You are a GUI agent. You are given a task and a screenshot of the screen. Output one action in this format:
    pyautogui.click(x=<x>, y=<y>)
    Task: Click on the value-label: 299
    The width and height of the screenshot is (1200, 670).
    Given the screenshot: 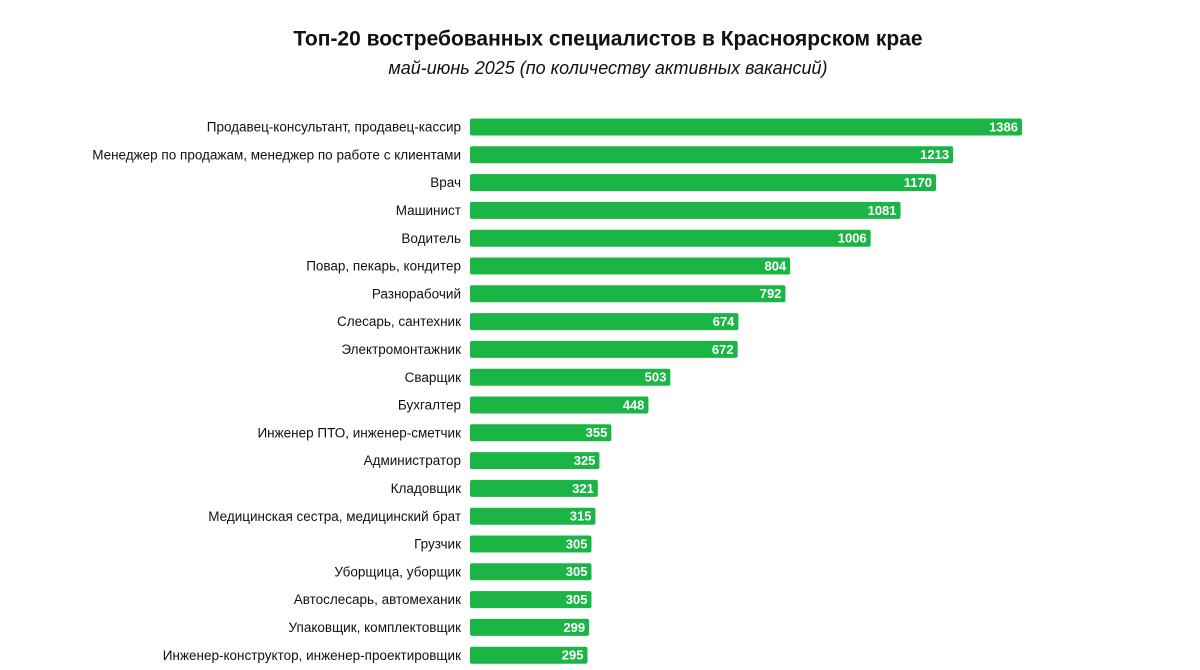 What is the action you would take?
    pyautogui.click(x=574, y=627)
    